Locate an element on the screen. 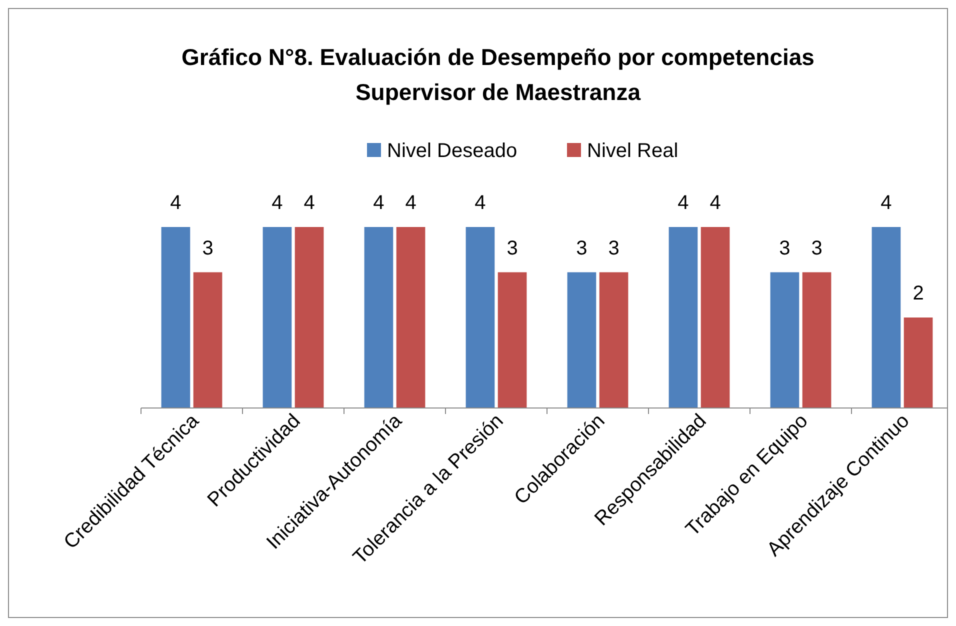 The width and height of the screenshot is (956, 626). data-label: 2 is located at coordinates (918, 293).